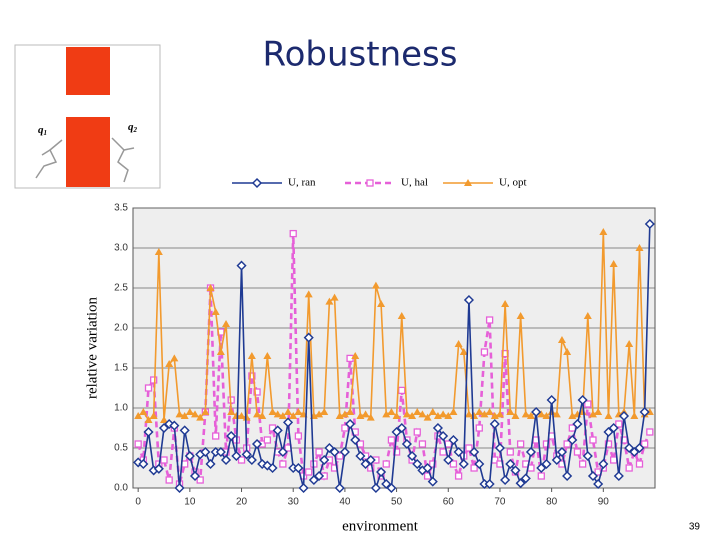  Describe the element at coordinates (695, 527) in the screenshot. I see `page-number: 39` at that location.